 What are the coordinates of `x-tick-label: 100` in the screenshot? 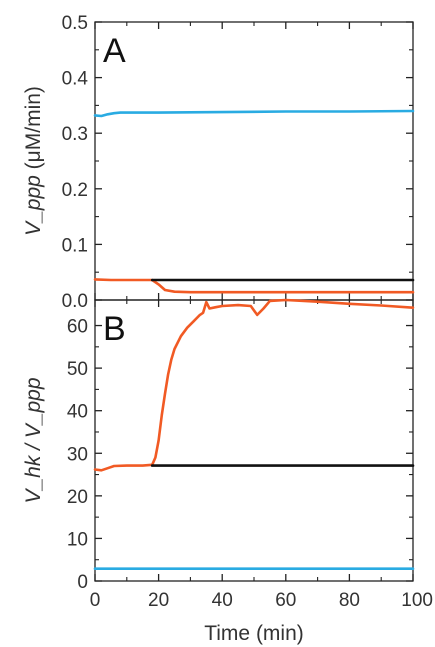 It's located at (417, 600).